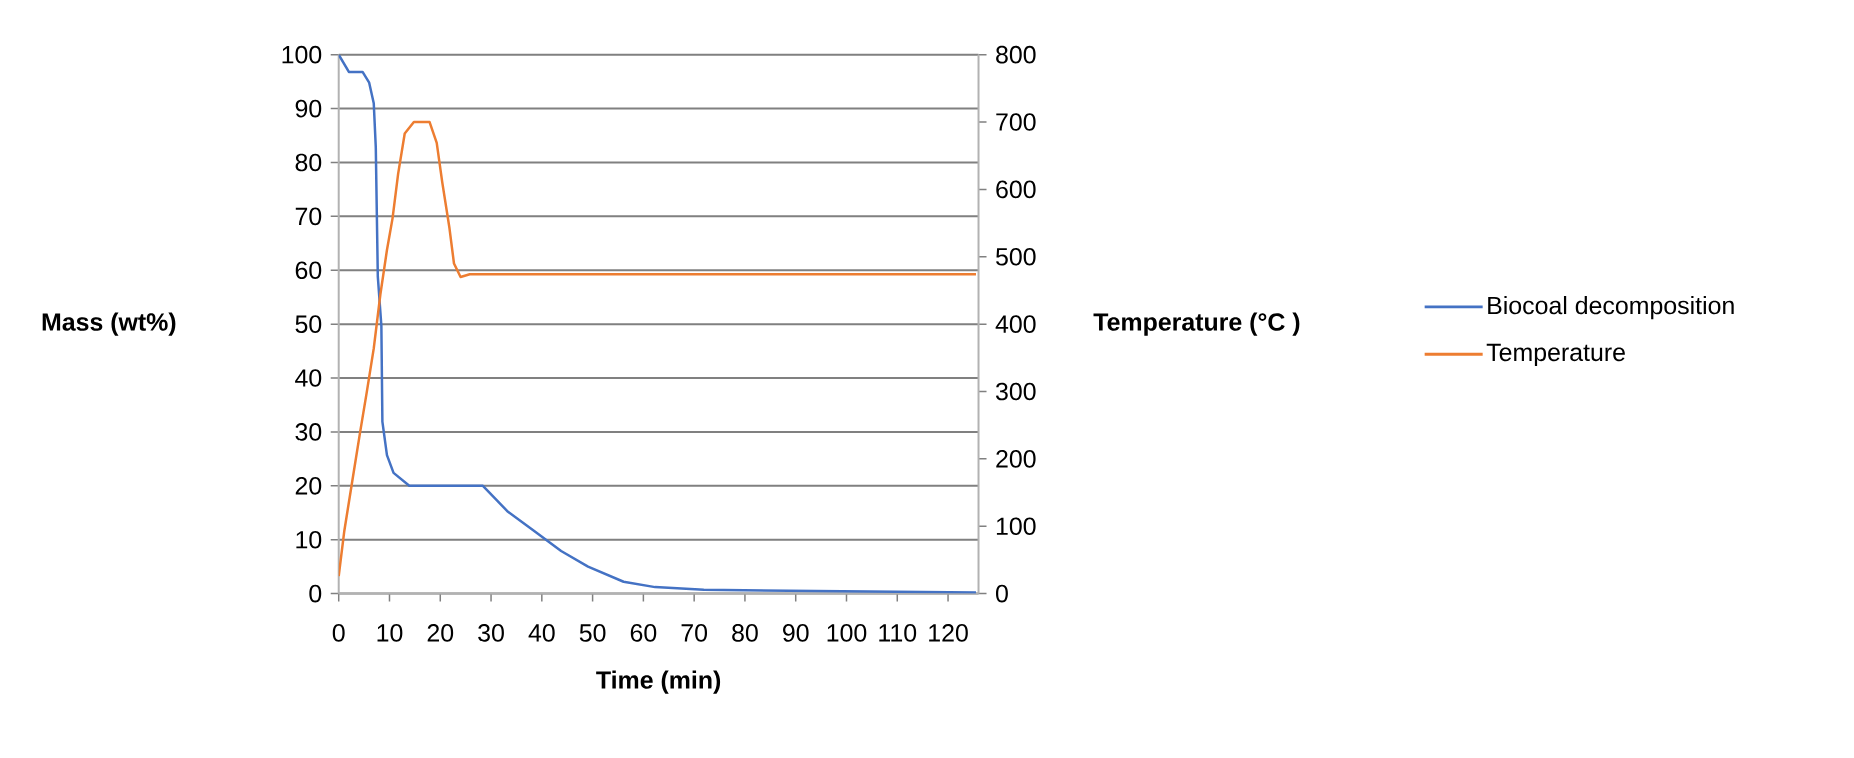 The width and height of the screenshot is (1854, 758). Describe the element at coordinates (491, 633) in the screenshot. I see `x-tick-label: 30` at that location.